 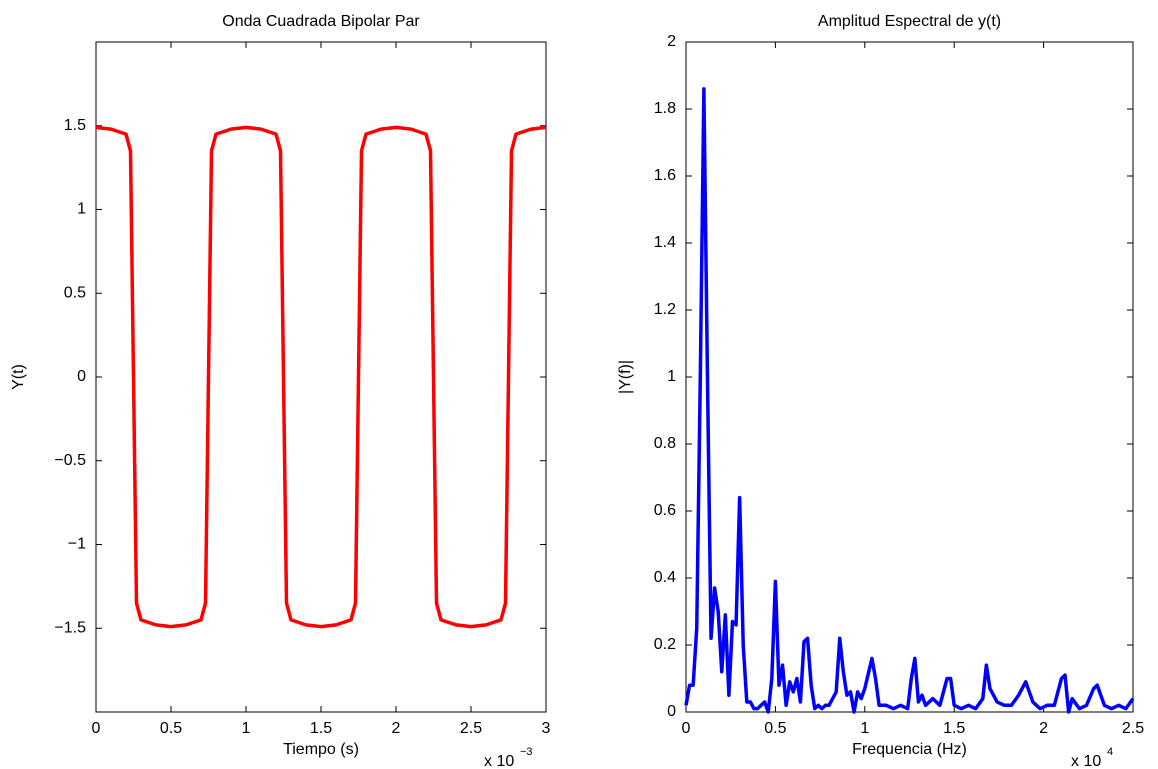 I want to click on y-tick-label: 0.2, so click(x=665, y=644).